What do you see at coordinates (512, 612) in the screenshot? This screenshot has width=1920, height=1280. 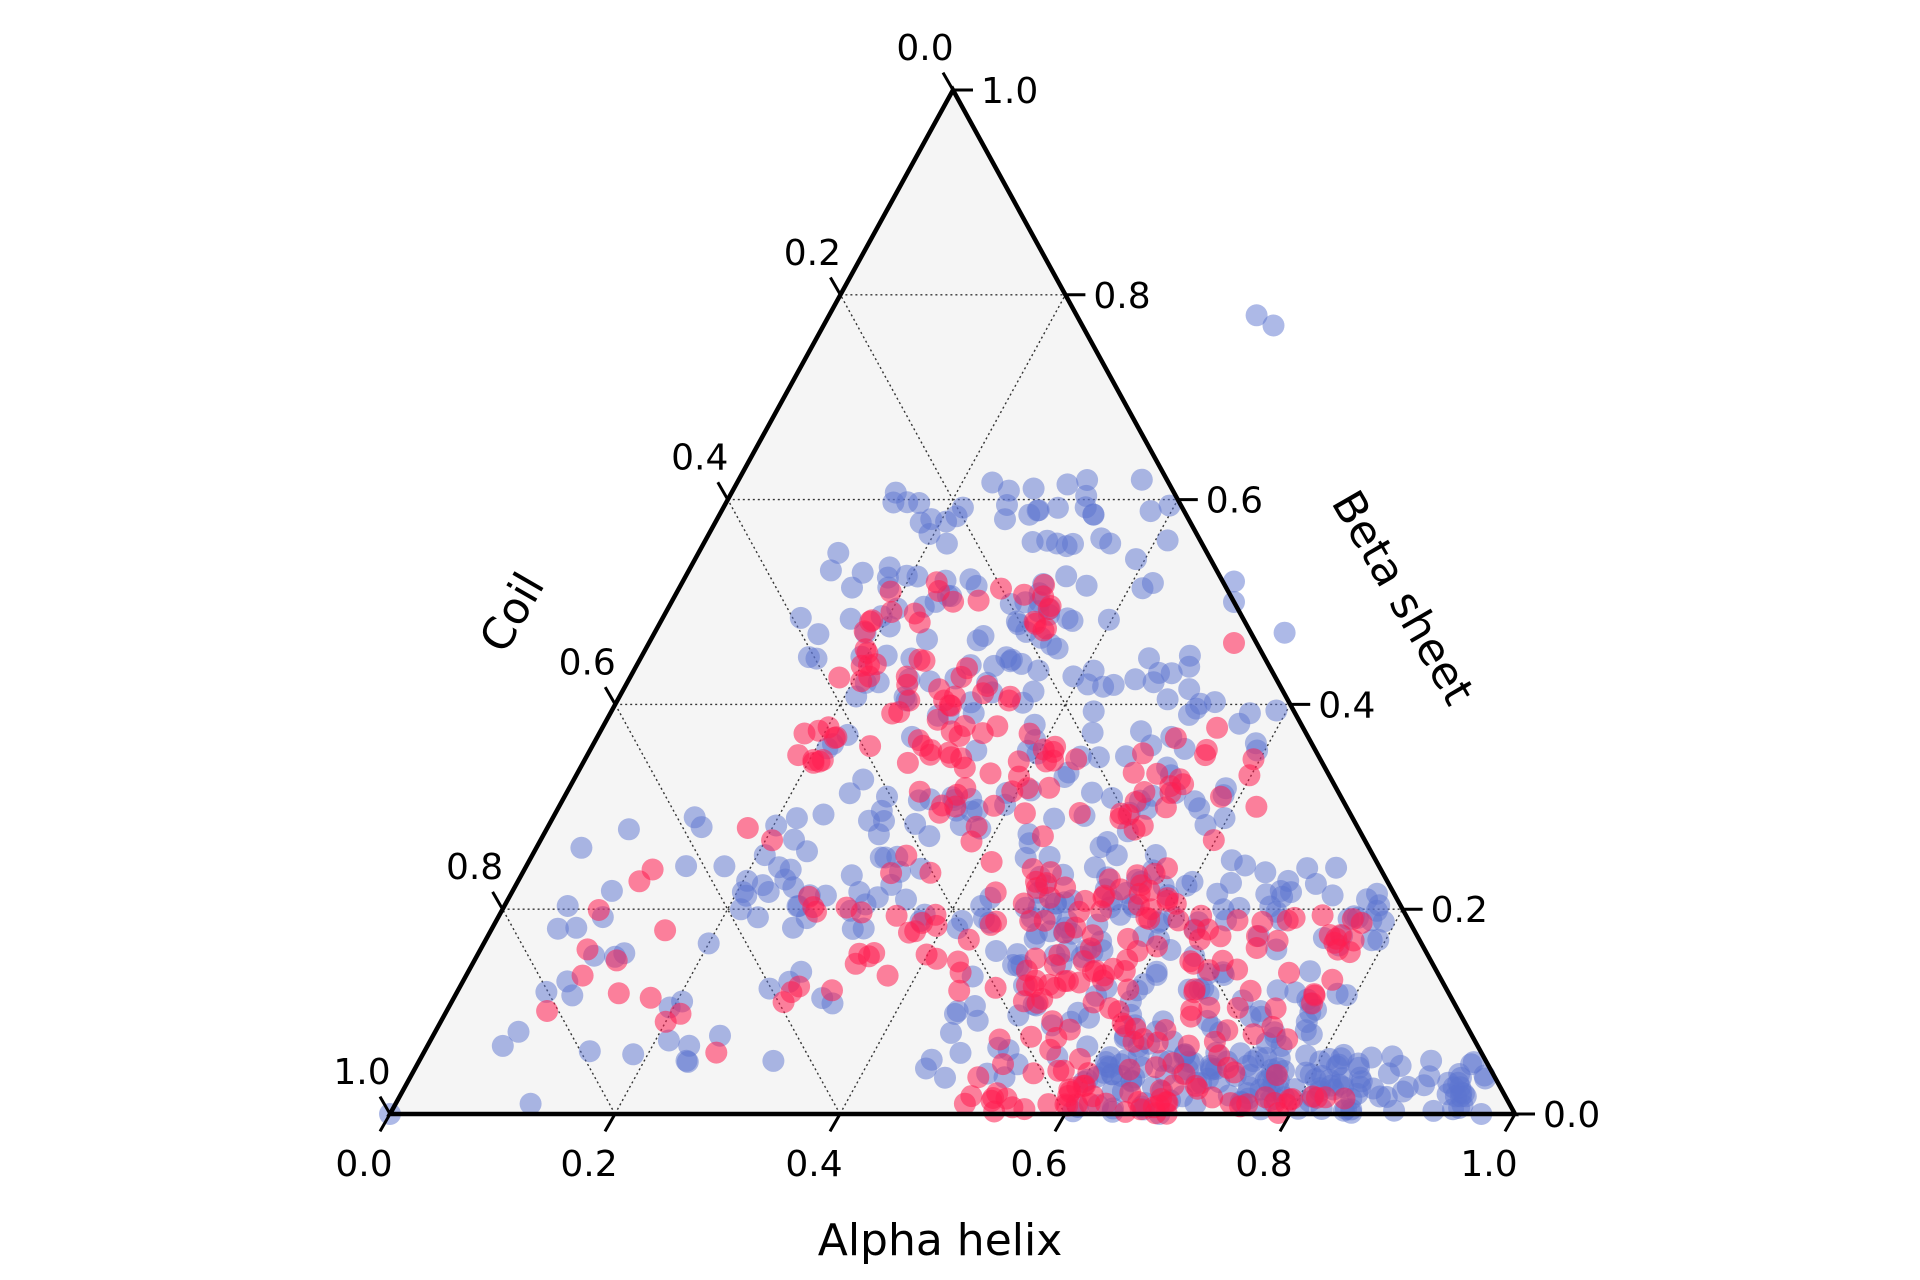 I see `left-axis-title: Coil` at bounding box center [512, 612].